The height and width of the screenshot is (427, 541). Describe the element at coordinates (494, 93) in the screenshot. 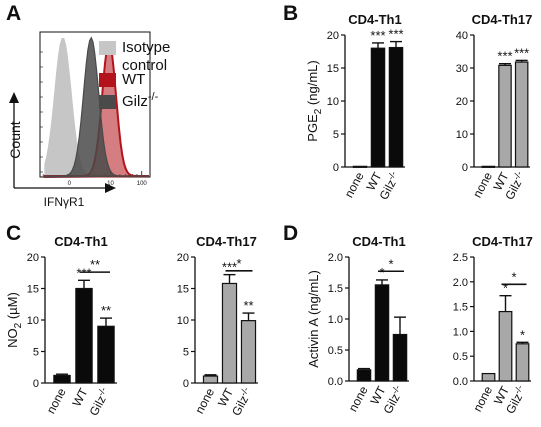

I see `bar-chart-2: CD4-Th17 0 10 20 30 40 *** ***` at that location.